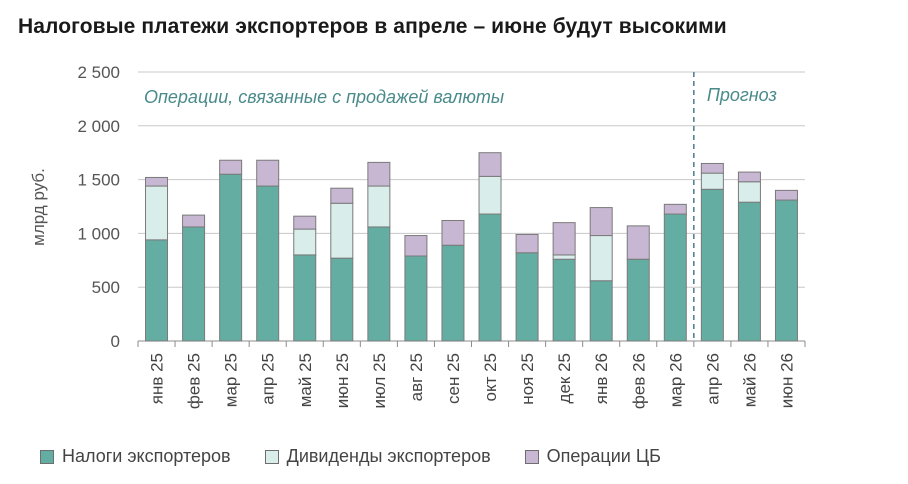  I want to click on x-tick-label: янв 26, so click(601, 378).